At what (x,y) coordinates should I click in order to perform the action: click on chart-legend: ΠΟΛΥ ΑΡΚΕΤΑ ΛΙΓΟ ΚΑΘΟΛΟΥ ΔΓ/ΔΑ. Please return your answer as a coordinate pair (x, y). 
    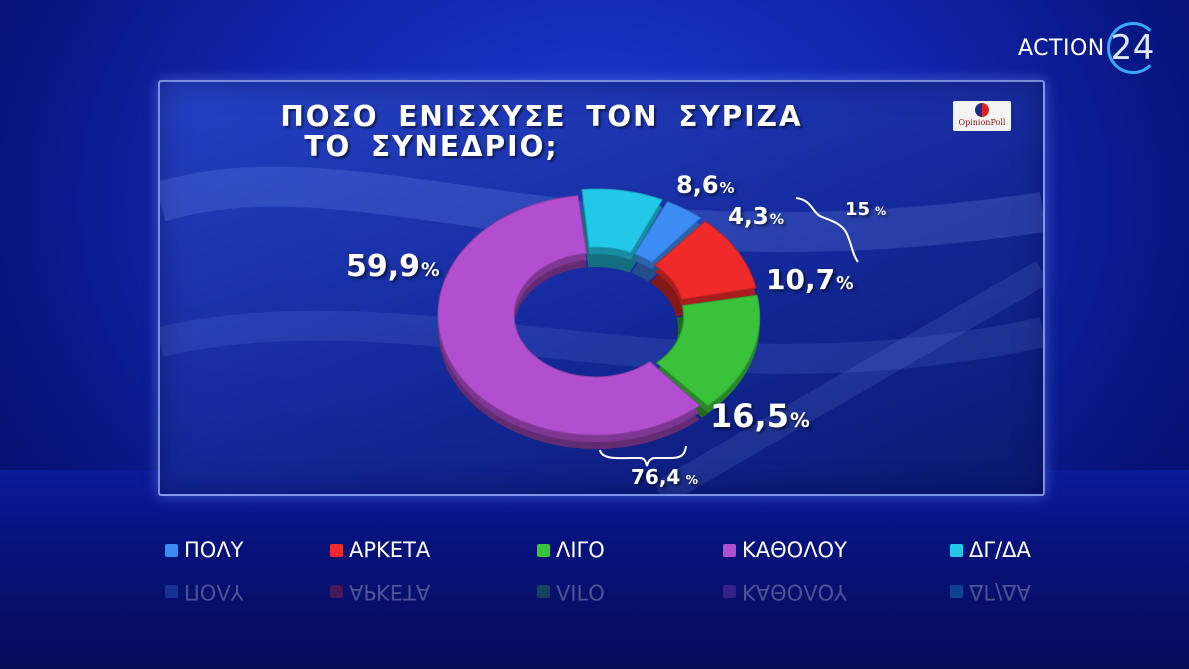
    Looking at the image, I should click on (615, 553).